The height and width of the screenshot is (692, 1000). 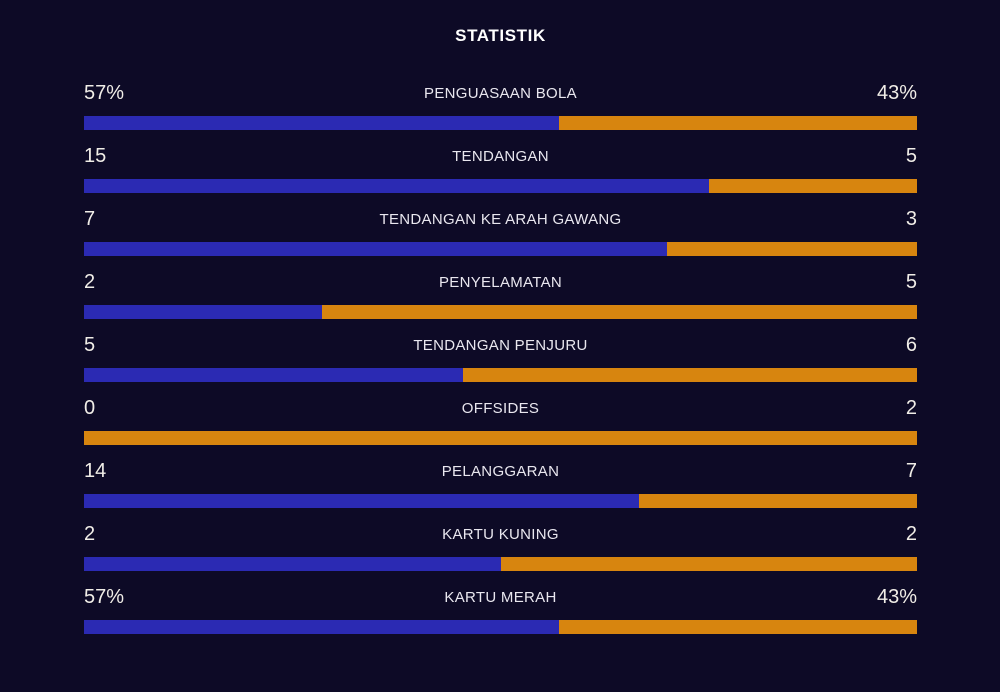 What do you see at coordinates (95, 156) in the screenshot?
I see `home-value: 15` at bounding box center [95, 156].